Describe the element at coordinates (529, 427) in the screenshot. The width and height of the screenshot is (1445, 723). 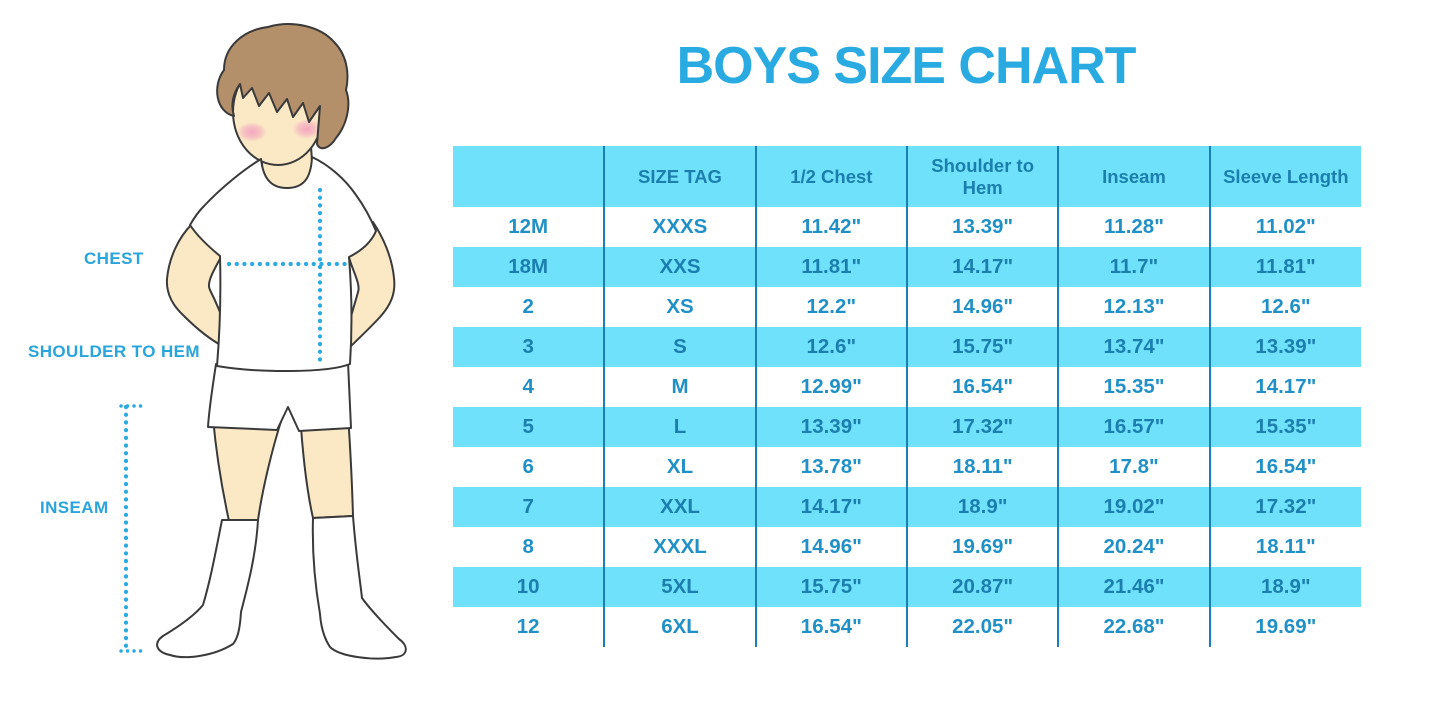
I see `size-age-cell: 5` at that location.